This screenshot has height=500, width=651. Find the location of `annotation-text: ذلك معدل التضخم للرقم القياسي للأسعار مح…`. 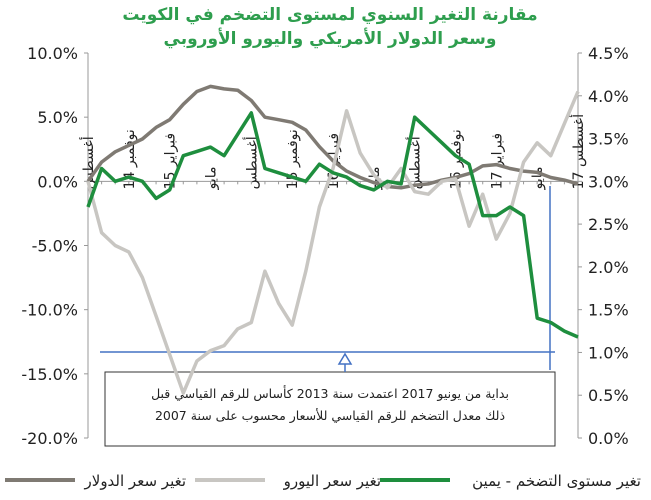

annotation-text: ذلك معدل التضخم للرقم القياسي للأسعار مح… is located at coordinates (330, 416).